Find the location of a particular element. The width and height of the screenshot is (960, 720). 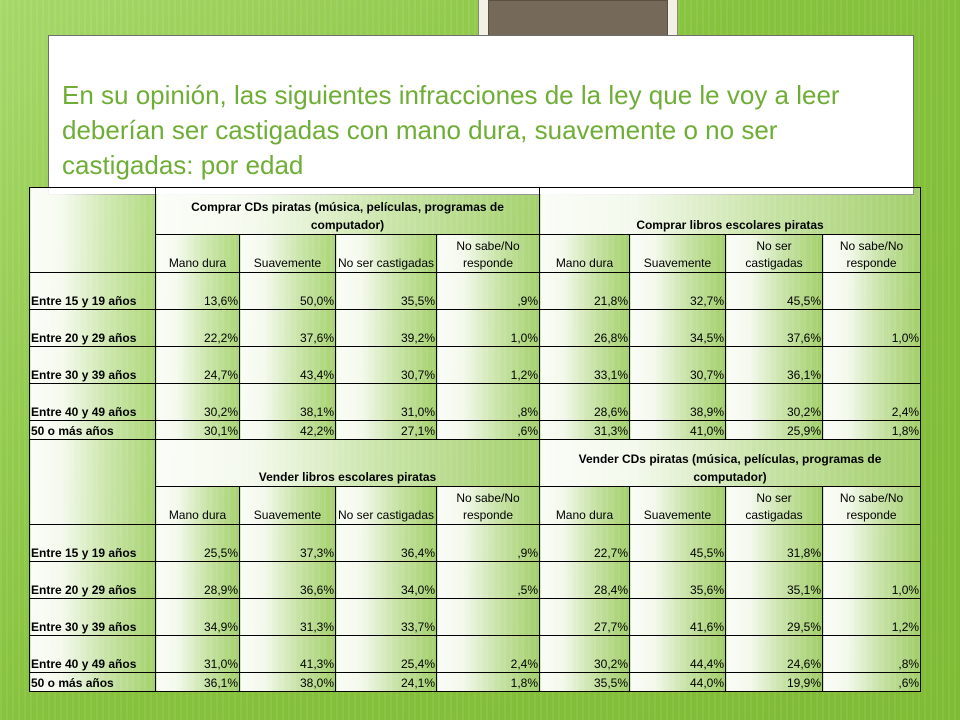

table-cell: 36,4% is located at coordinates (386, 543).